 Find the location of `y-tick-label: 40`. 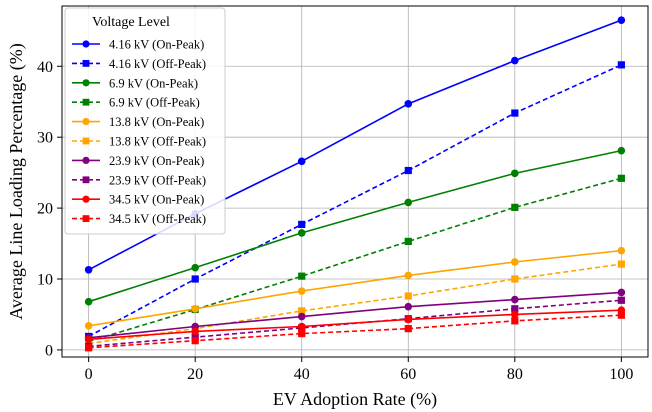

y-tick-label: 40 is located at coordinates (45, 67).